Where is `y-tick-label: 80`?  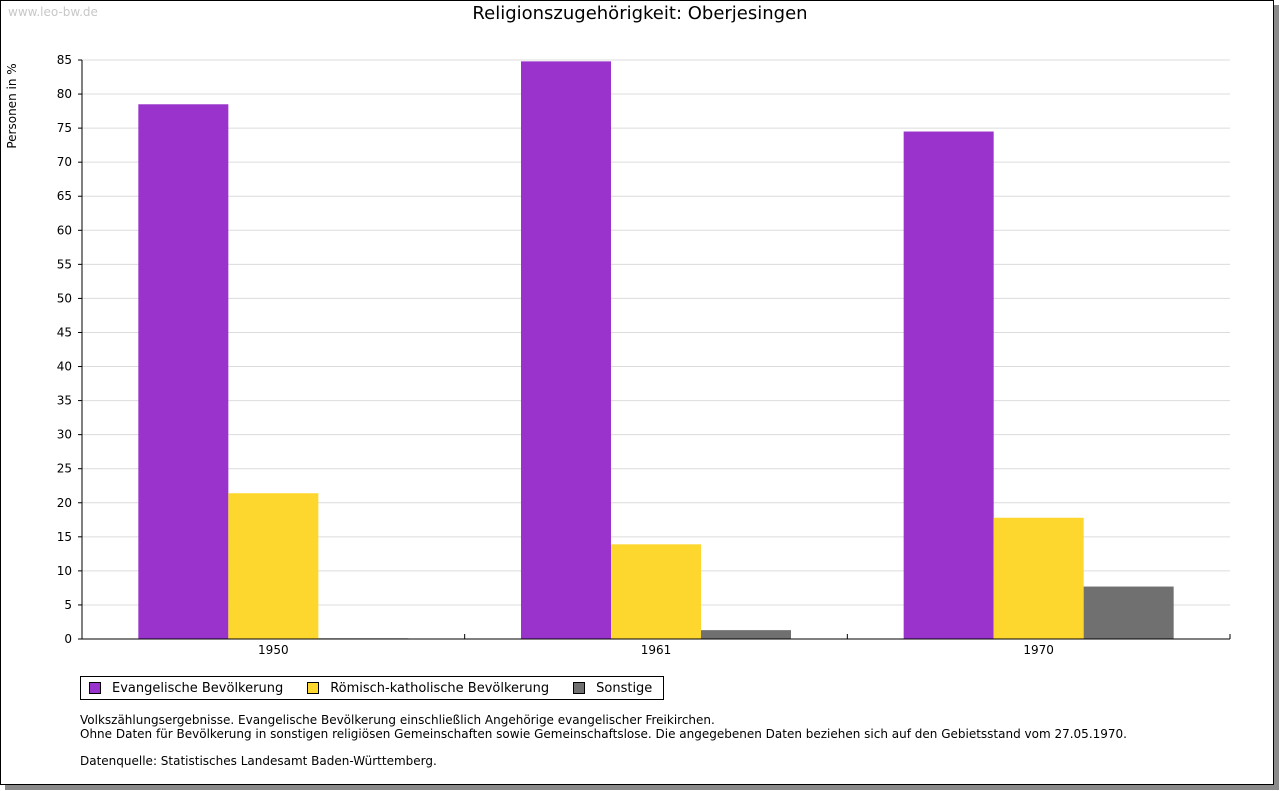 y-tick-label: 80 is located at coordinates (64, 94).